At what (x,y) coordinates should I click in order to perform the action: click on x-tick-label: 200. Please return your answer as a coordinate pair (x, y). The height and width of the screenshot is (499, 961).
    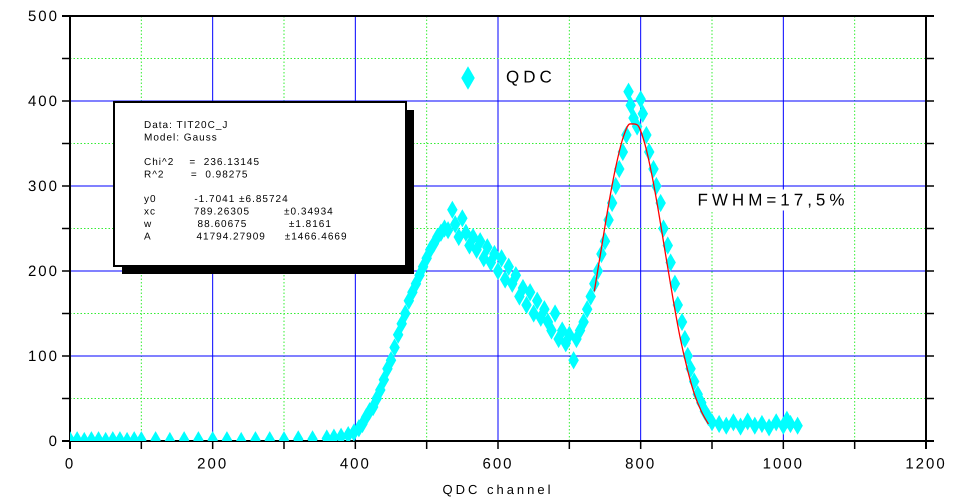
    Looking at the image, I should click on (212, 464).